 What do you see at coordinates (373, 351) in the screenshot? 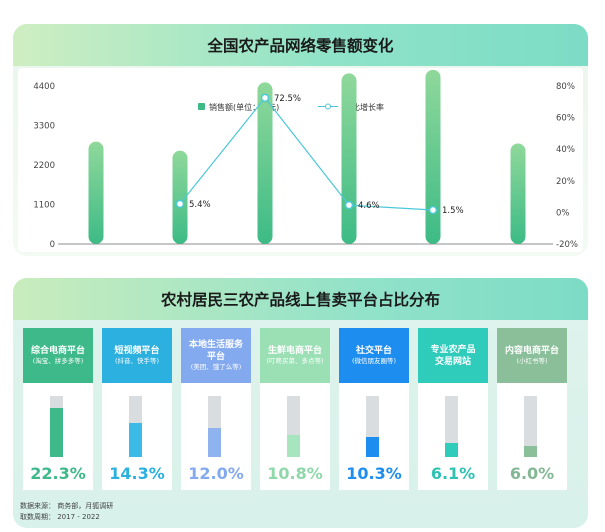
I see `platform-name: 社交平台` at bounding box center [373, 351].